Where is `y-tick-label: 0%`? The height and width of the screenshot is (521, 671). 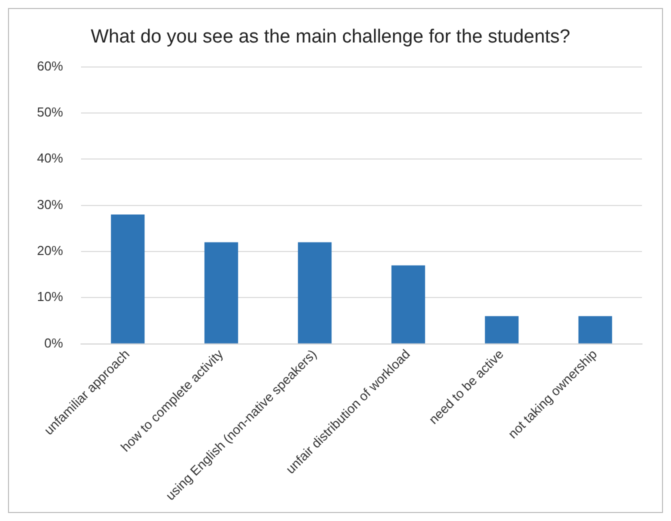 y-tick-label: 0% is located at coordinates (54, 342).